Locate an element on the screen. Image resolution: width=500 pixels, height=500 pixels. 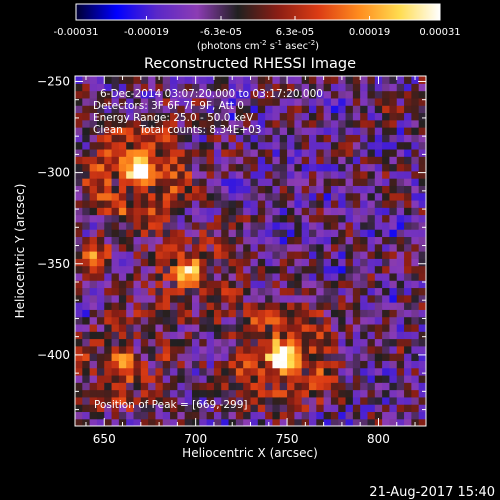
chart-title: Reconstructed RHESSI Image is located at coordinates (250, 64).